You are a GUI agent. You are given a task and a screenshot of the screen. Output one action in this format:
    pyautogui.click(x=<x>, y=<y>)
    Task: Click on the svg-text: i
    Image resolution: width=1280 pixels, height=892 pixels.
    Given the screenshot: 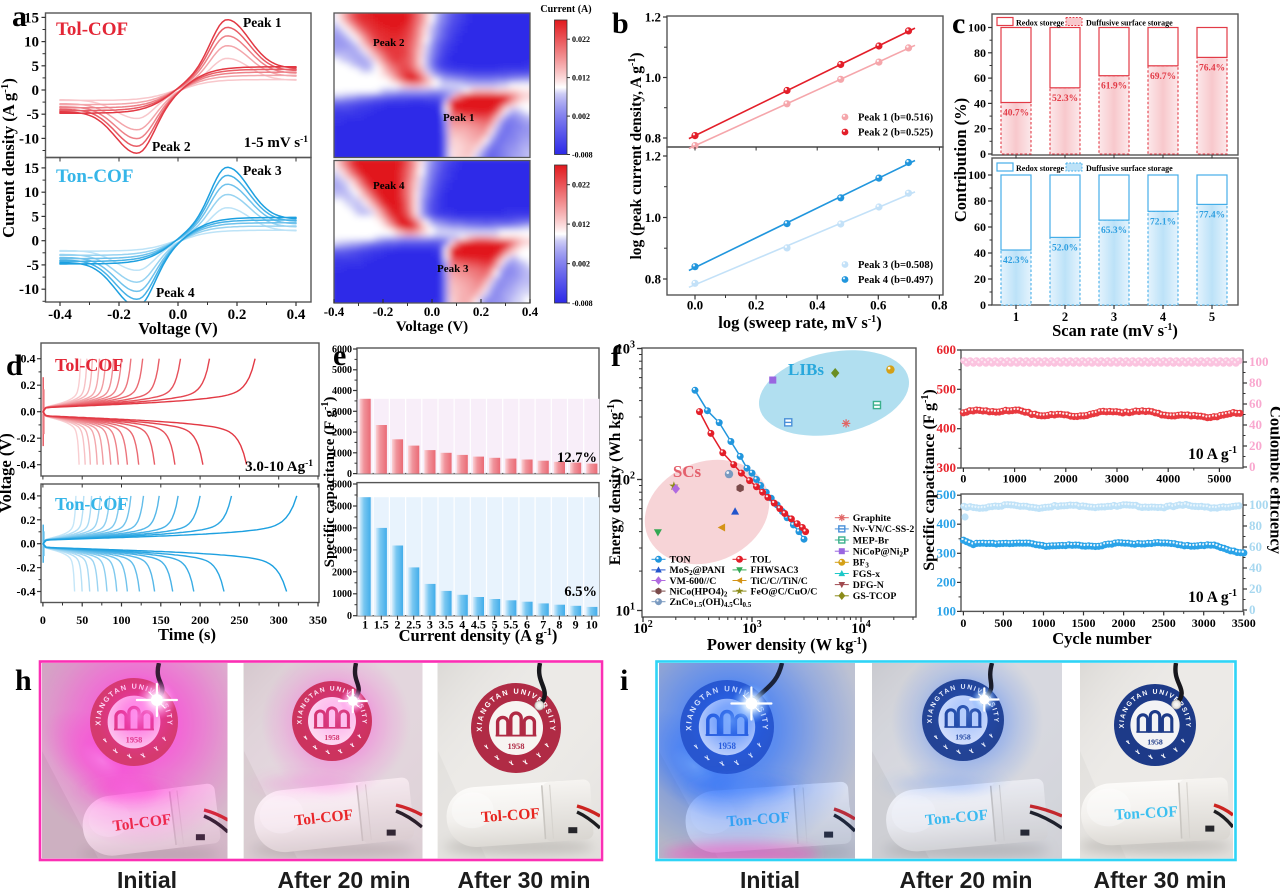 What is the action you would take?
    pyautogui.click(x=624, y=680)
    